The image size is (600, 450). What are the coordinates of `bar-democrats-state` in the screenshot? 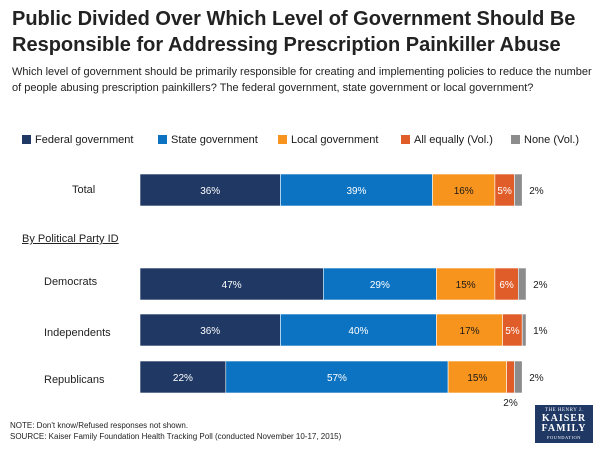 It's located at (379, 284).